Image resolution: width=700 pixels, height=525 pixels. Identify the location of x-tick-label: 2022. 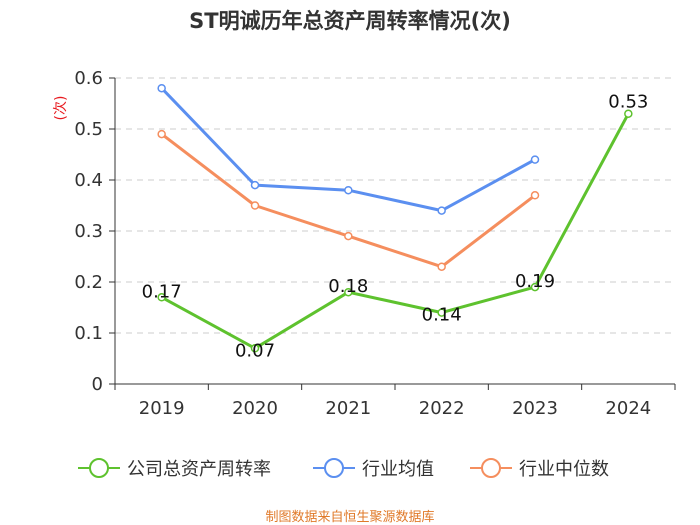
(442, 408).